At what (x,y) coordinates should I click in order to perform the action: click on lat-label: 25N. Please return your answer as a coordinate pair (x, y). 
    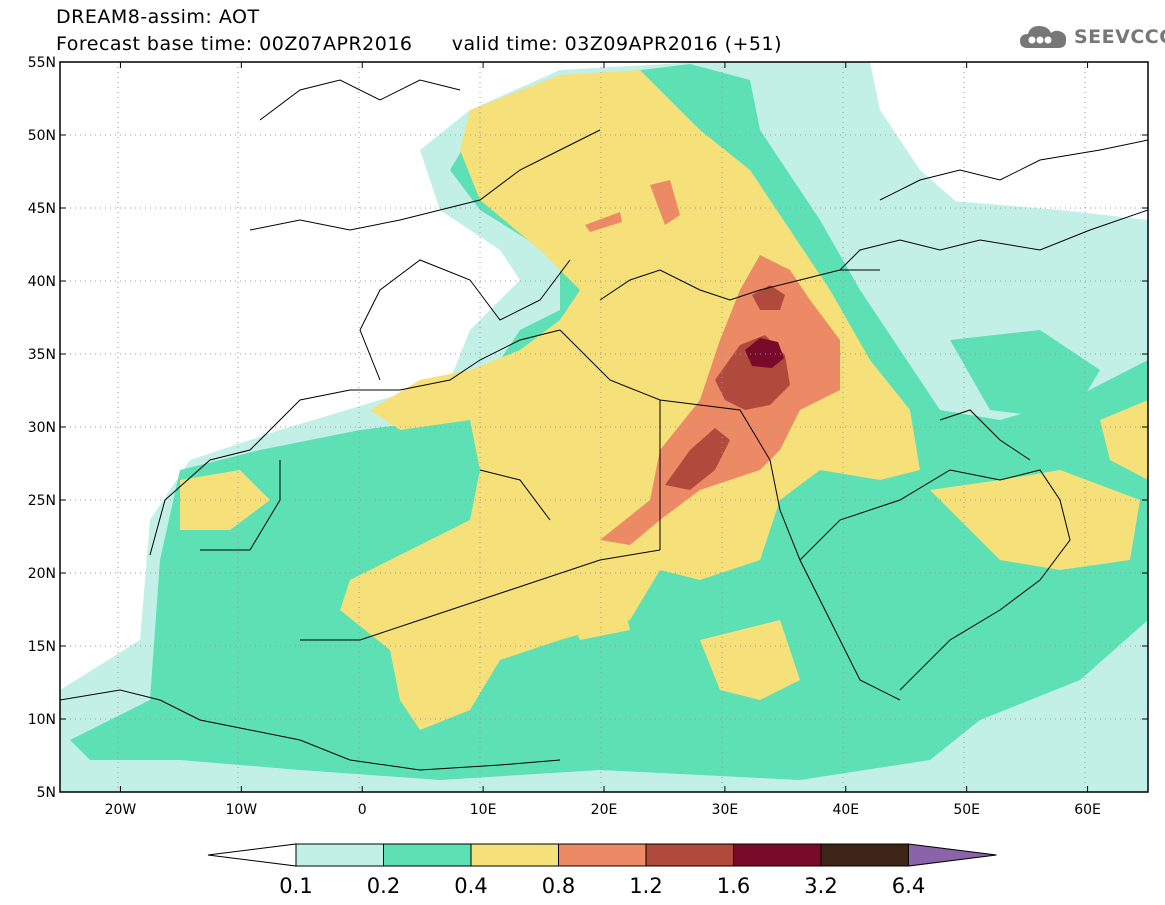
    Looking at the image, I should click on (42, 501).